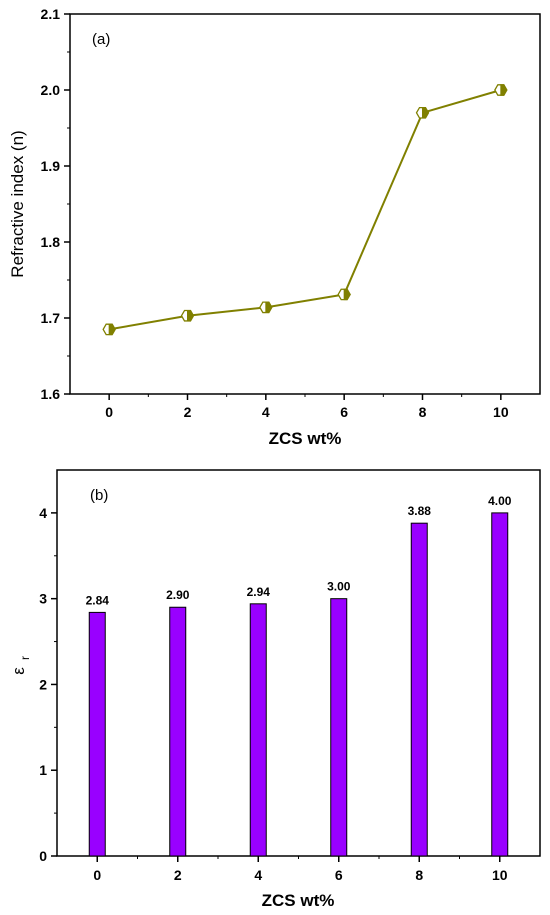 The image size is (550, 915). What do you see at coordinates (43, 856) in the screenshot?
I see `panel-b-y-tick-label: 0` at bounding box center [43, 856].